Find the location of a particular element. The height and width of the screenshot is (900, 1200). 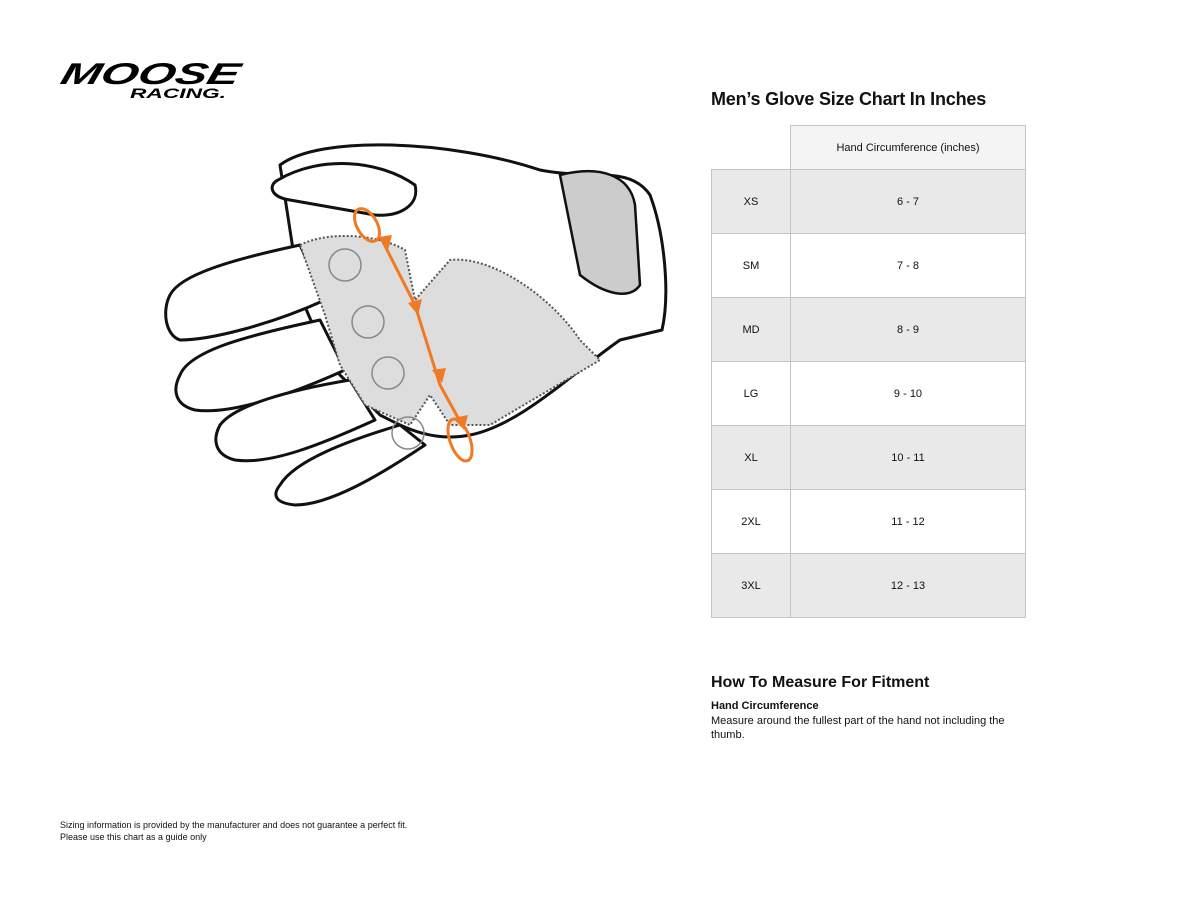

disclaimer-line-2: Please use this chart as a guide only is located at coordinates (133, 837).